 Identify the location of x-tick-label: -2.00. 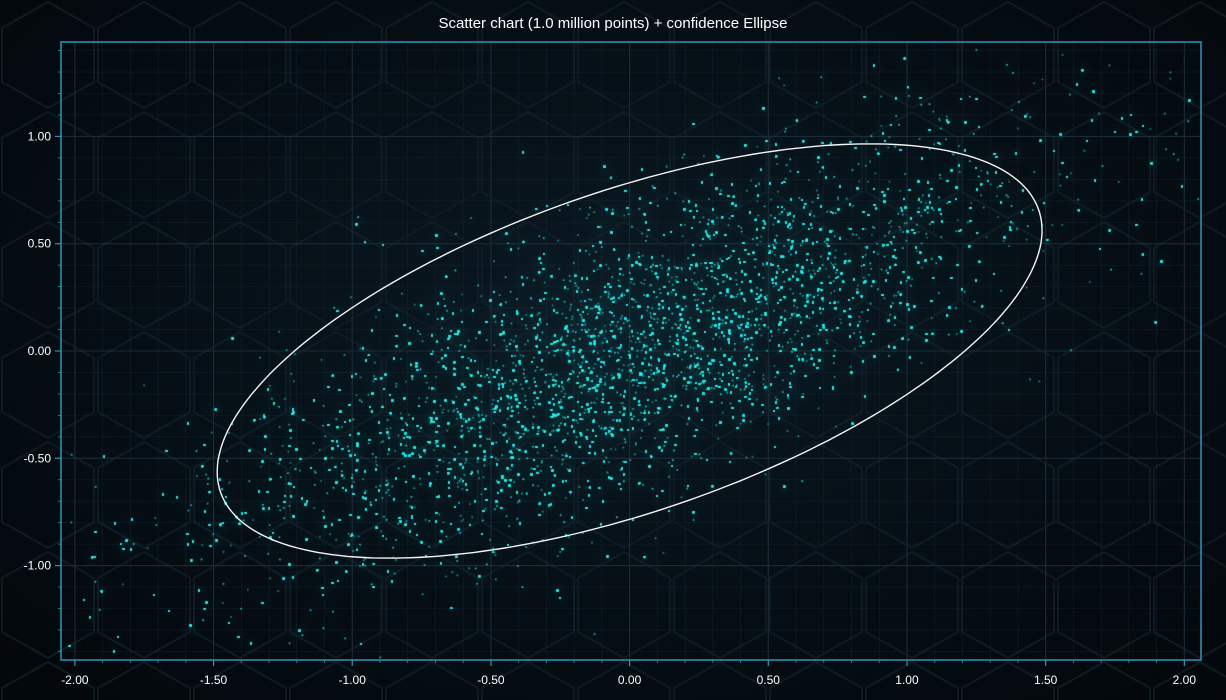
(75, 680).